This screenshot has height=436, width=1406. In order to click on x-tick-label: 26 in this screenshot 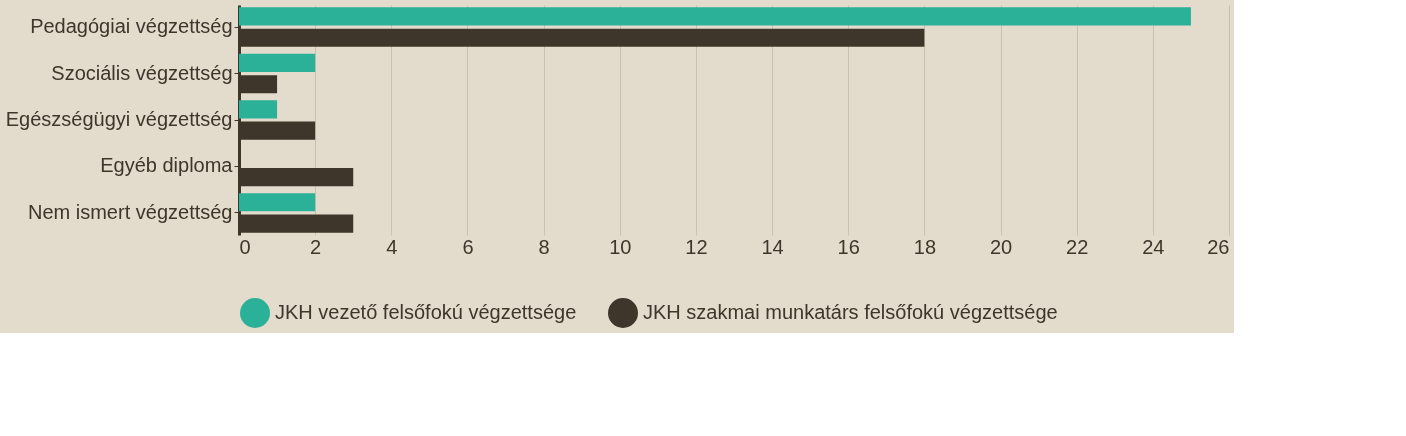, I will do `click(1218, 246)`.